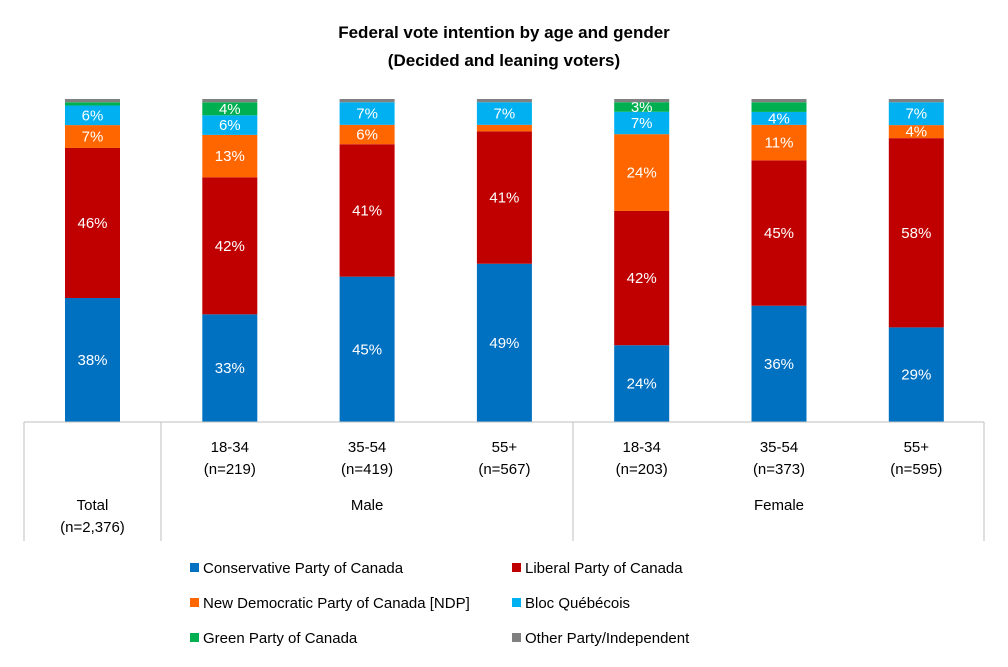 The image size is (1008, 667). What do you see at coordinates (779, 469) in the screenshot?
I see `category-sample-6: (n=373)` at bounding box center [779, 469].